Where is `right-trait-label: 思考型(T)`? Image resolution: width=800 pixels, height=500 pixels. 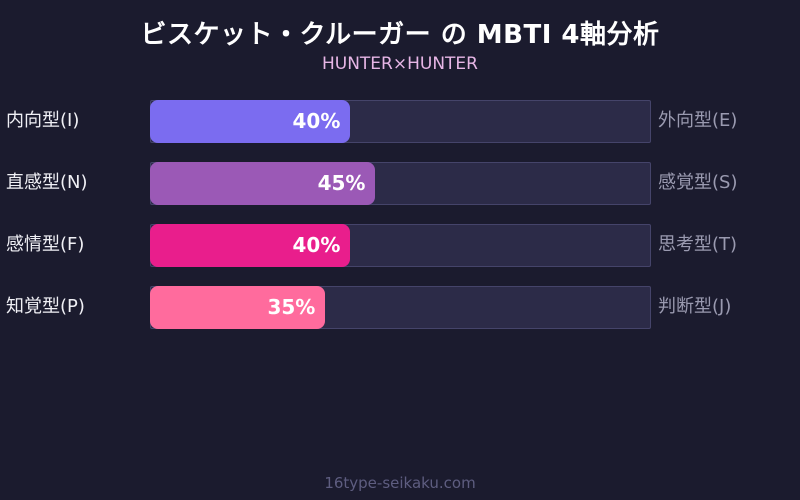 right-trait-label: 思考型(T) is located at coordinates (698, 244).